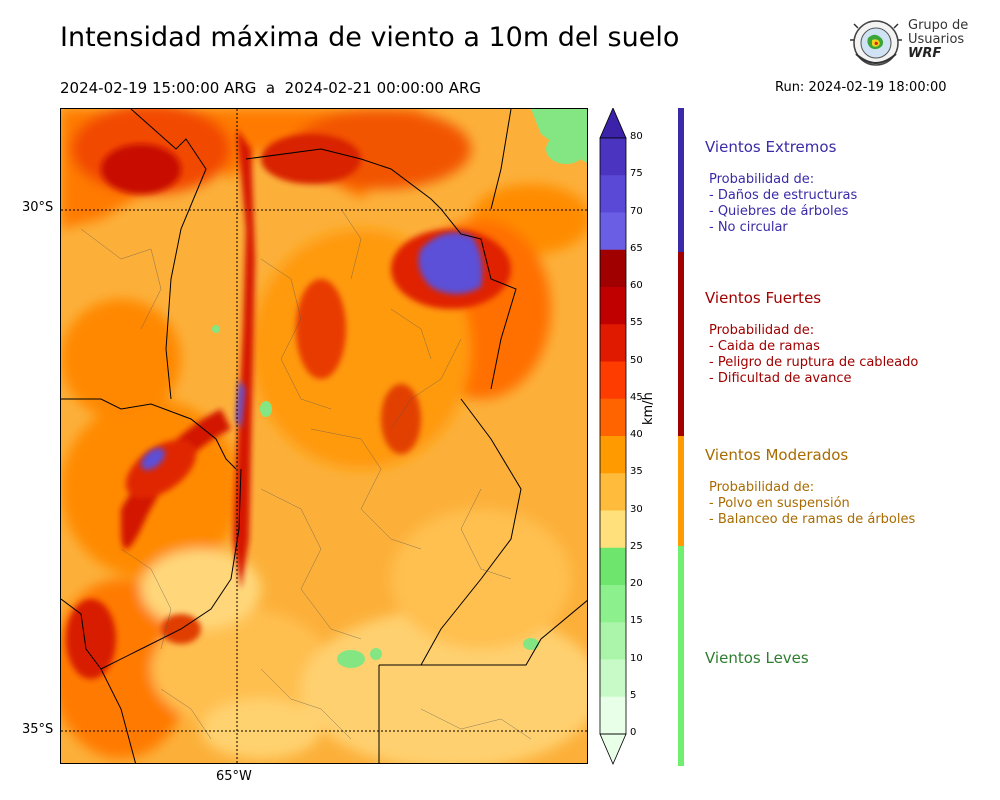 This screenshot has height=800, width=1000. What do you see at coordinates (636, 360) in the screenshot?
I see `colorbar-tick-label: 50` at bounding box center [636, 360].